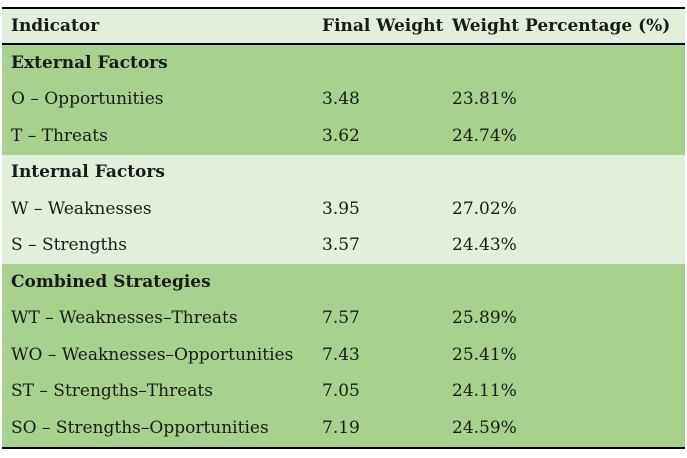 This screenshot has height=458, width=687. What do you see at coordinates (157, 318) in the screenshot?
I see `indicator-cell: WT – Weaknesses–Threats` at bounding box center [157, 318].